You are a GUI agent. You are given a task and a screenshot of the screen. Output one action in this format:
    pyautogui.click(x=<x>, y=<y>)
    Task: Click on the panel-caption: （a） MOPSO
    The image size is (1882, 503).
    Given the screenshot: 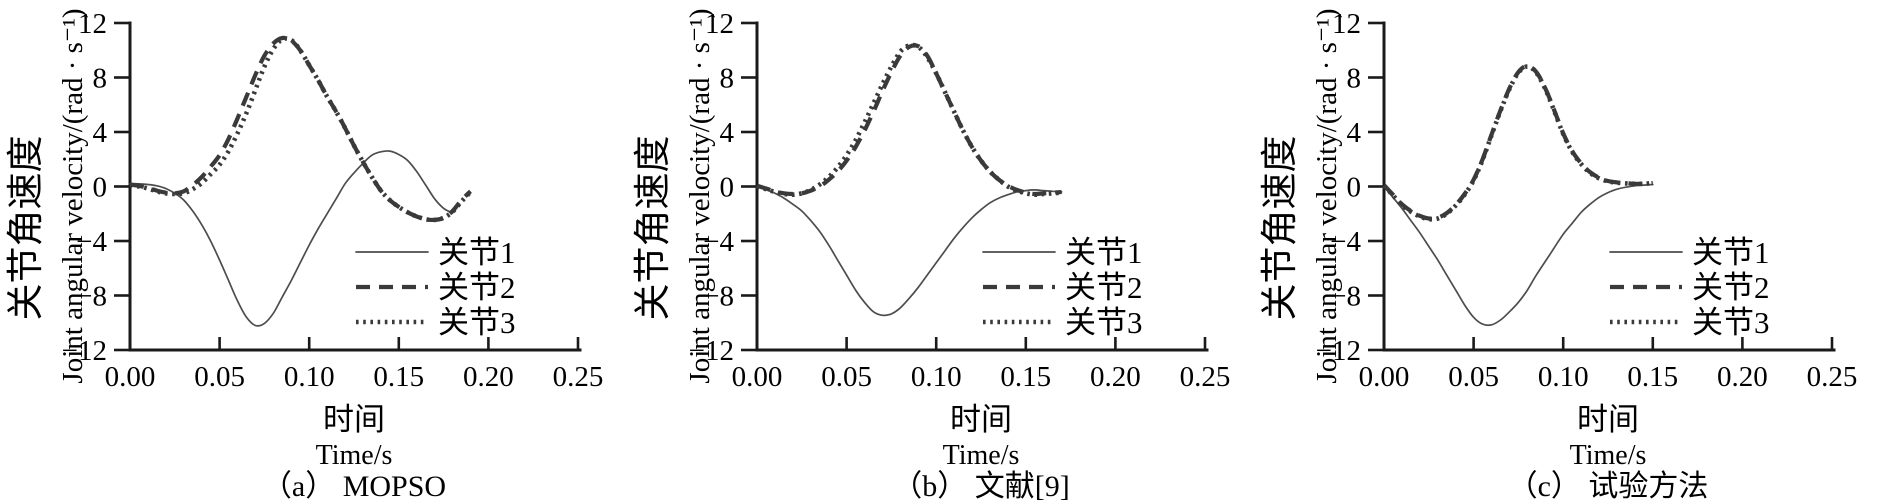 What is the action you would take?
    pyautogui.click(x=354, y=486)
    